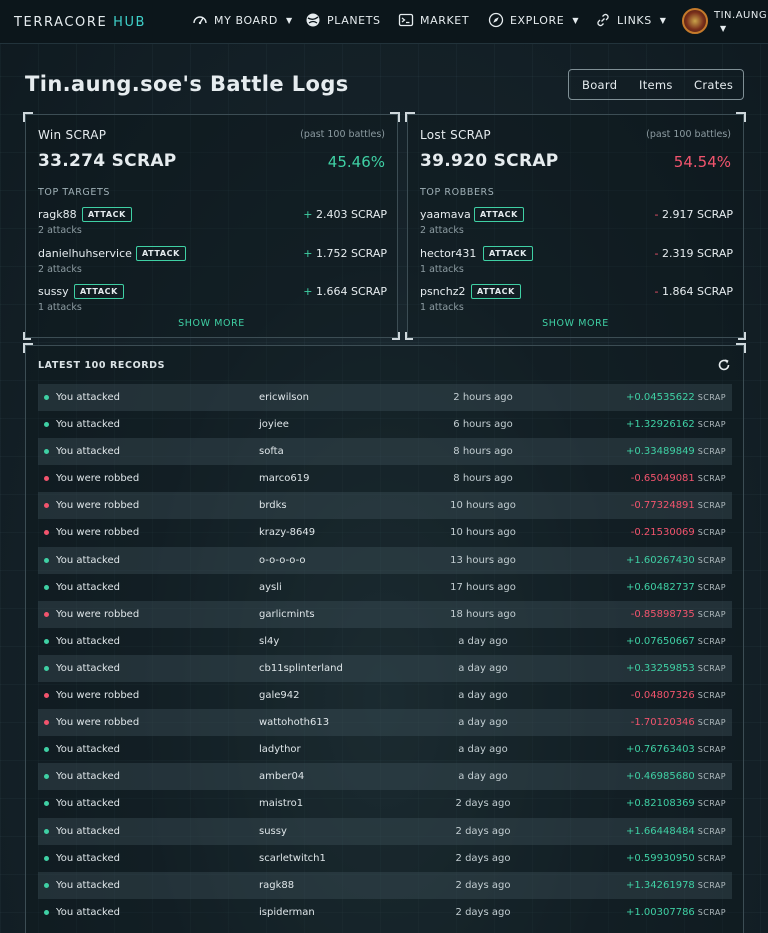  What do you see at coordinates (662, 723) in the screenshot?
I see `record-amount: -1.70120346` at bounding box center [662, 723].